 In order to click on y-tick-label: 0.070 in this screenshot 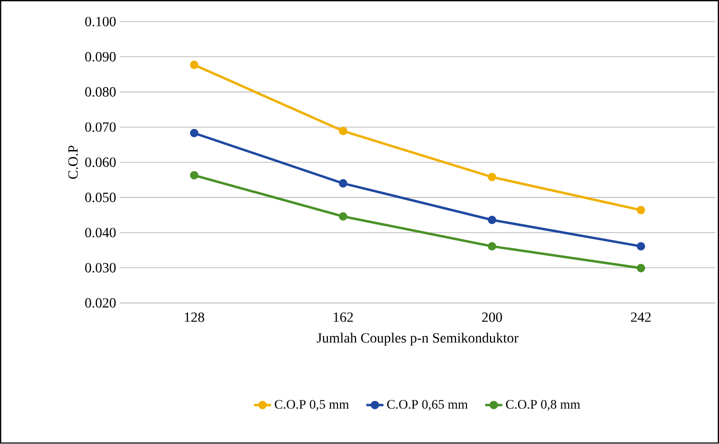, I will do `click(100, 127)`.